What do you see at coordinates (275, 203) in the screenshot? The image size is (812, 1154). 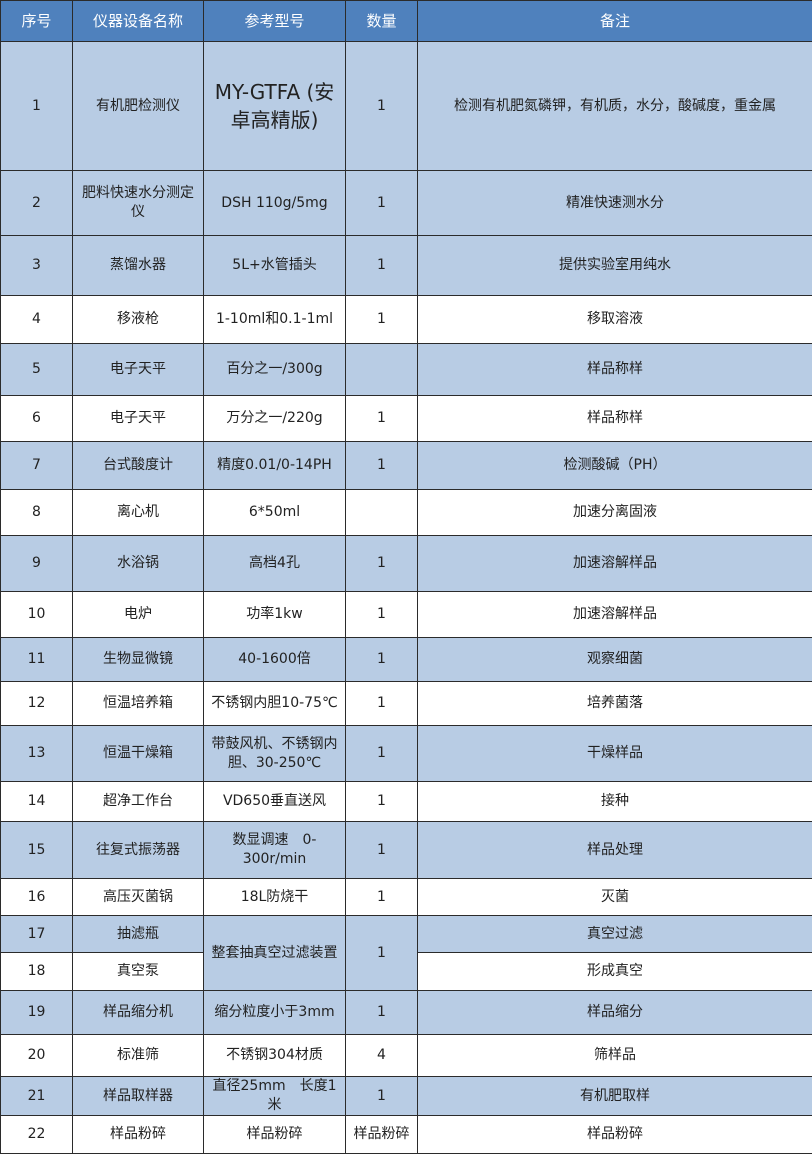 I see `model-cell: DSH 110g/5mg` at bounding box center [275, 203].